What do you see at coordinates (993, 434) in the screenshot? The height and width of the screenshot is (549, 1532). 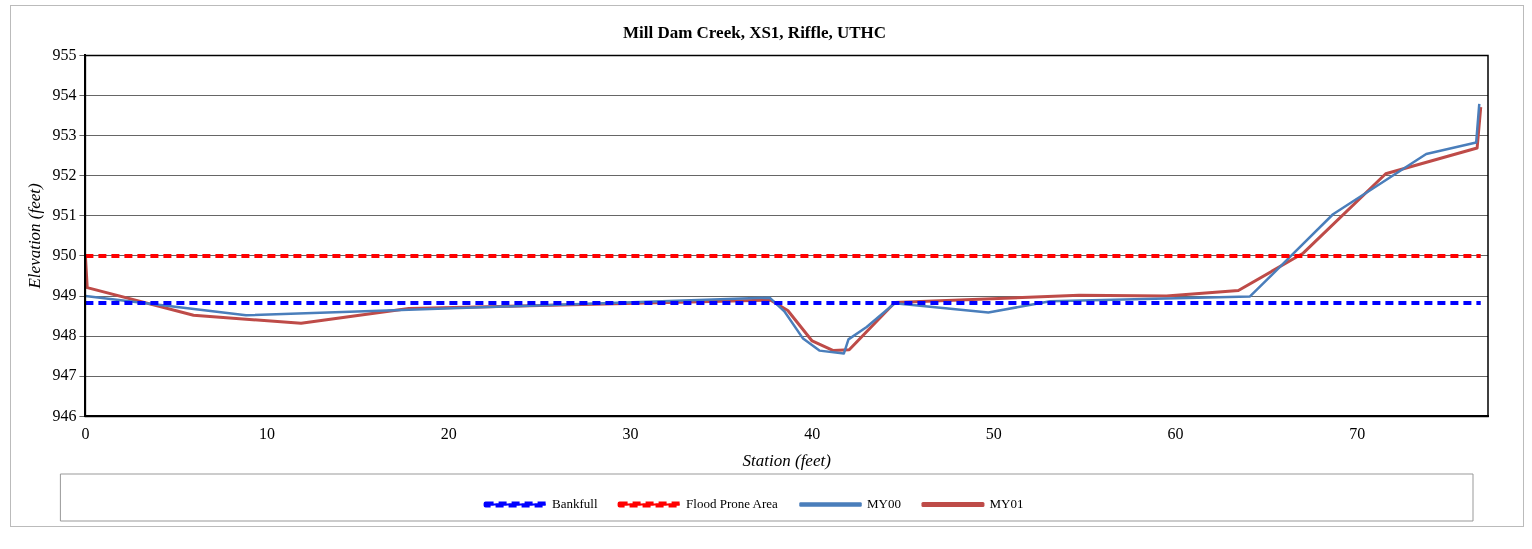 I see `x-tick-label: 50` at bounding box center [993, 434].